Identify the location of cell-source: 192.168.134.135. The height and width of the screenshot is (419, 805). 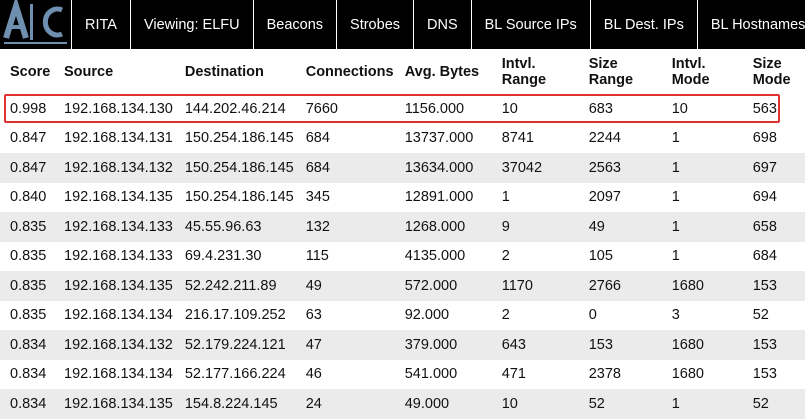
(113, 286).